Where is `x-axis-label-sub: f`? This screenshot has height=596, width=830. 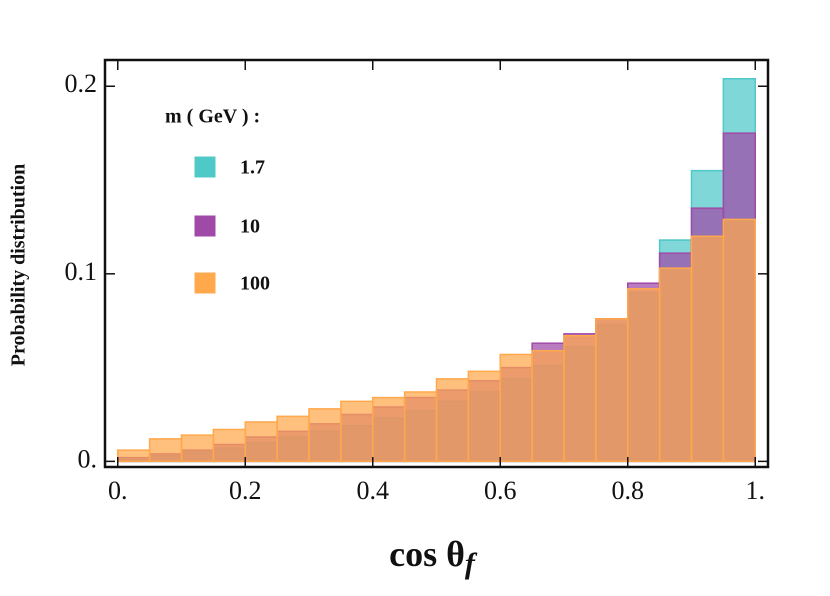
x-axis-label-sub: f is located at coordinates (471, 563).